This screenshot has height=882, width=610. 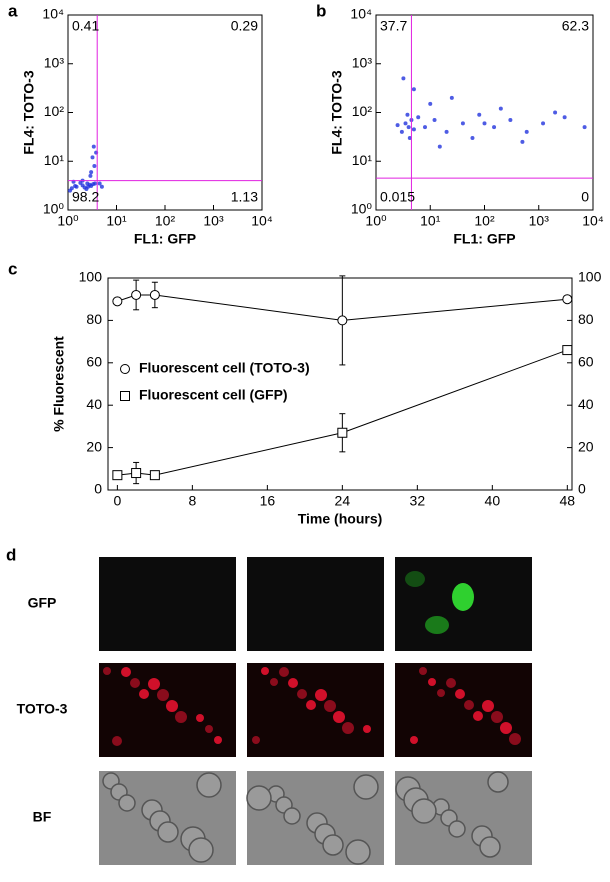 What do you see at coordinates (213, 395) in the screenshot?
I see `legend-label: Fluorescent cell (GFP)` at bounding box center [213, 395].